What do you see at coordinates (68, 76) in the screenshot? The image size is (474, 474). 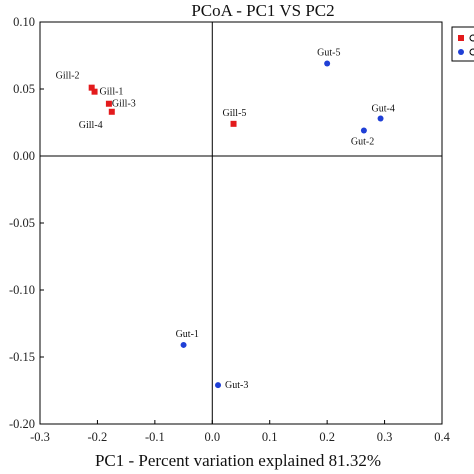 I see `point-label: Gill-2` at bounding box center [68, 76].